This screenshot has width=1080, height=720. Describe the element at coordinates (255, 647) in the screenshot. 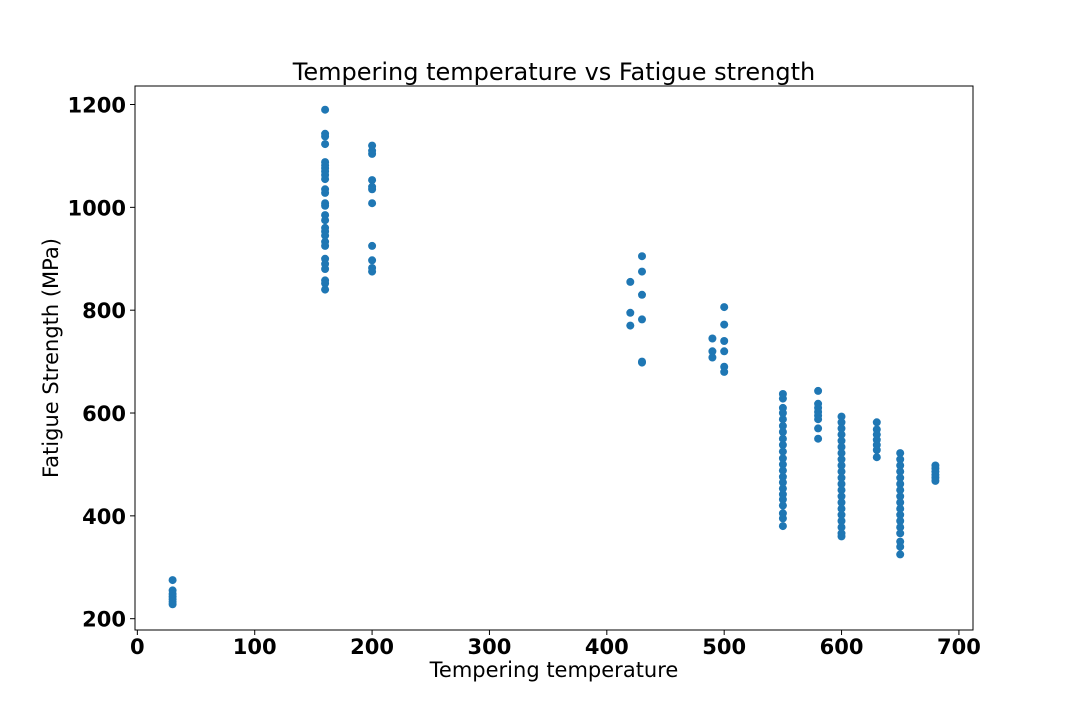

I see `x-tick-label: 100` at that location.